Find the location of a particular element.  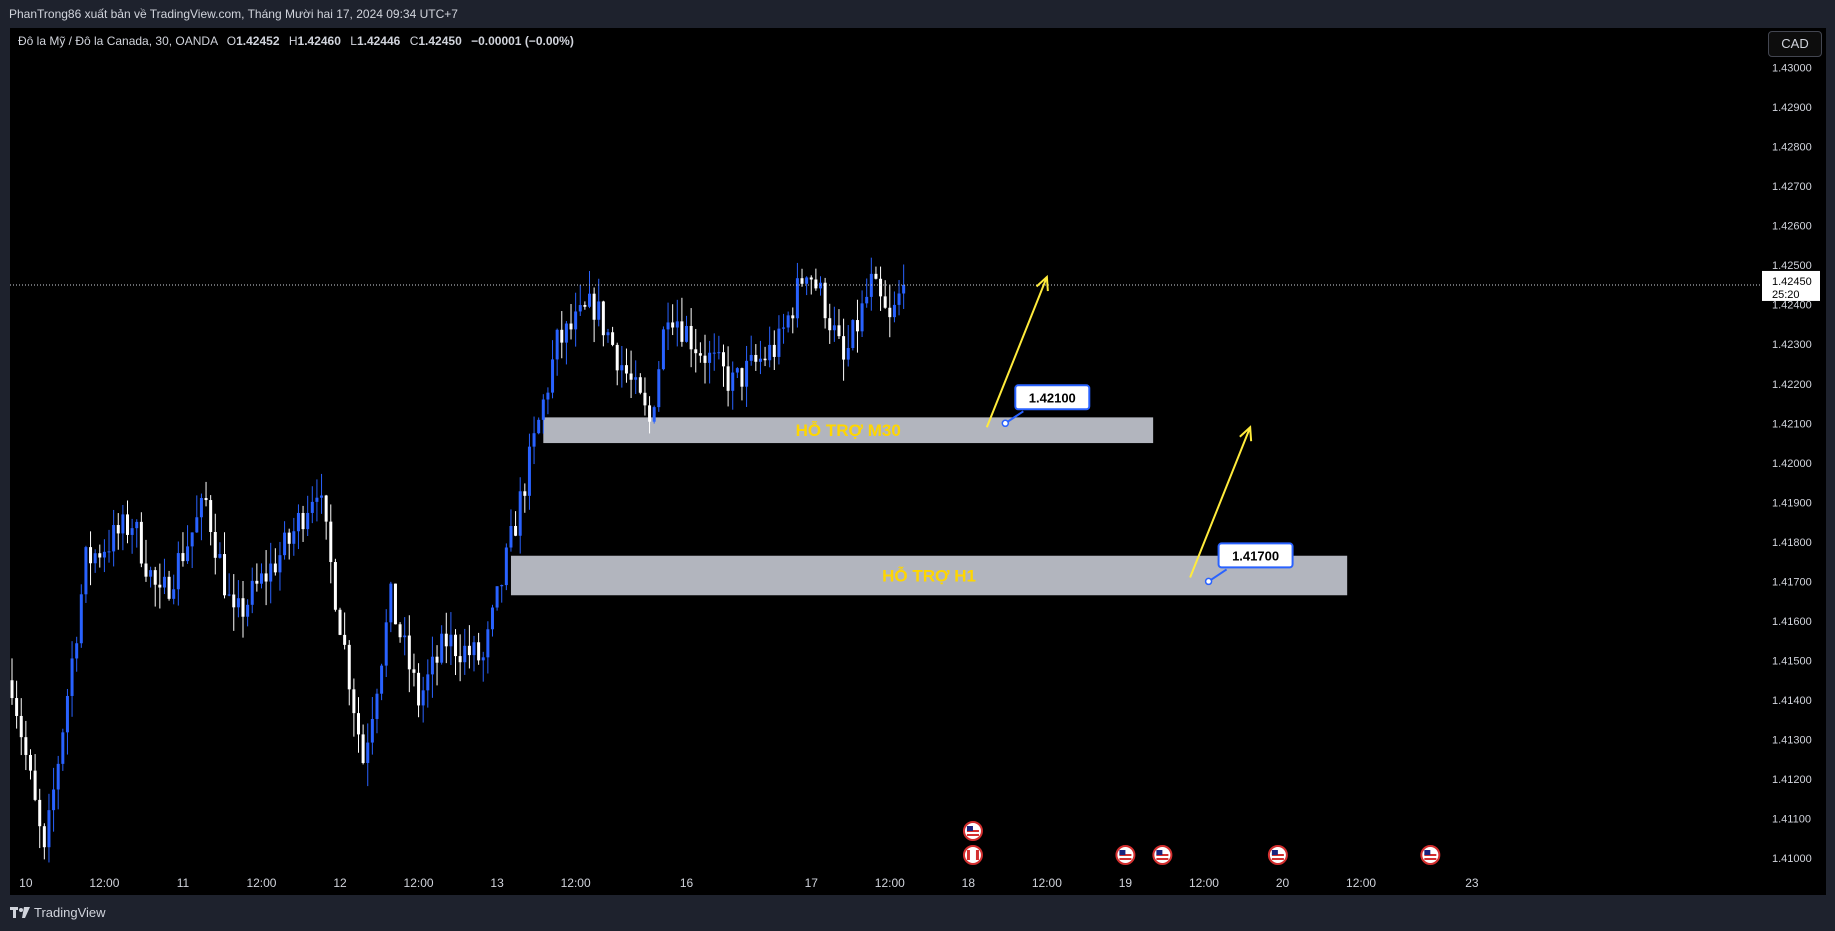

high-value: 1.42460 is located at coordinates (319, 41).